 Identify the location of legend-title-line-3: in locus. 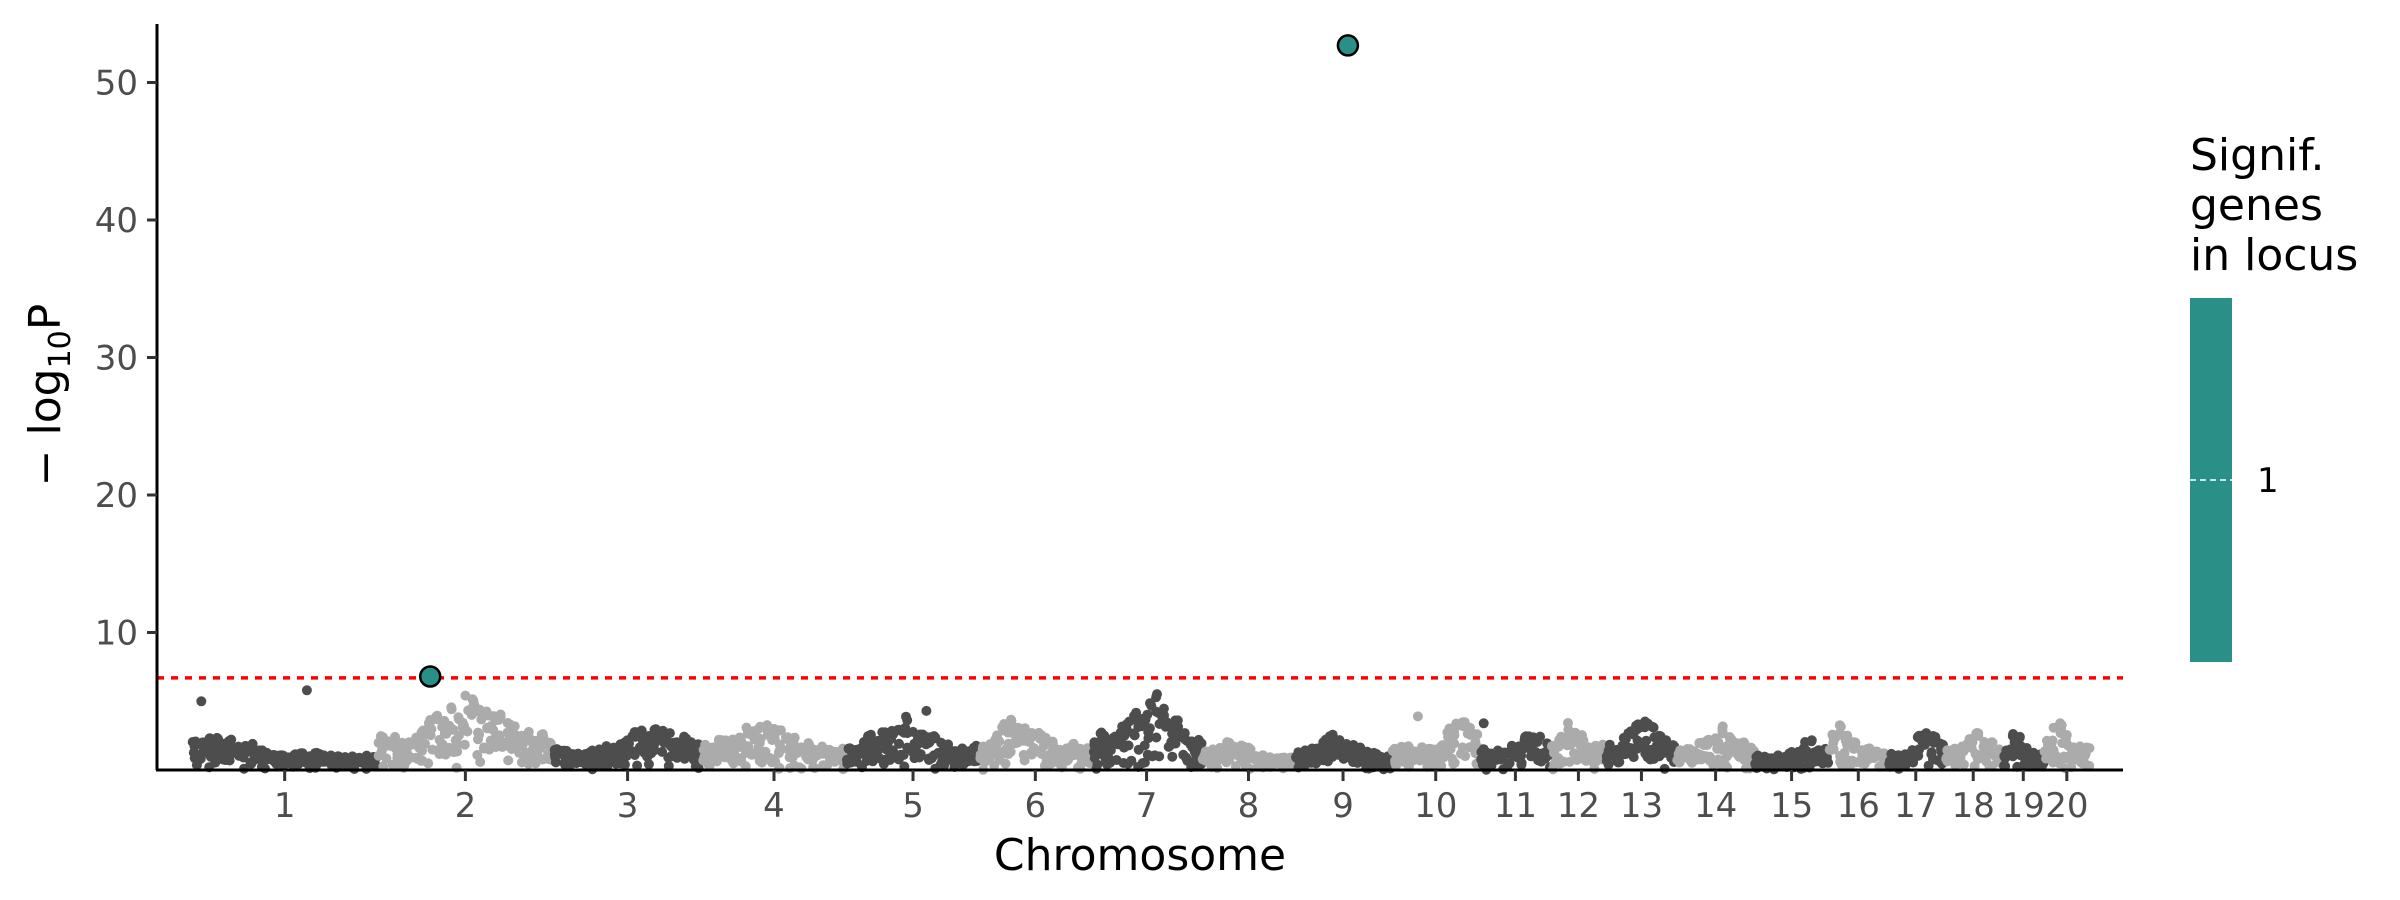
(2274, 255).